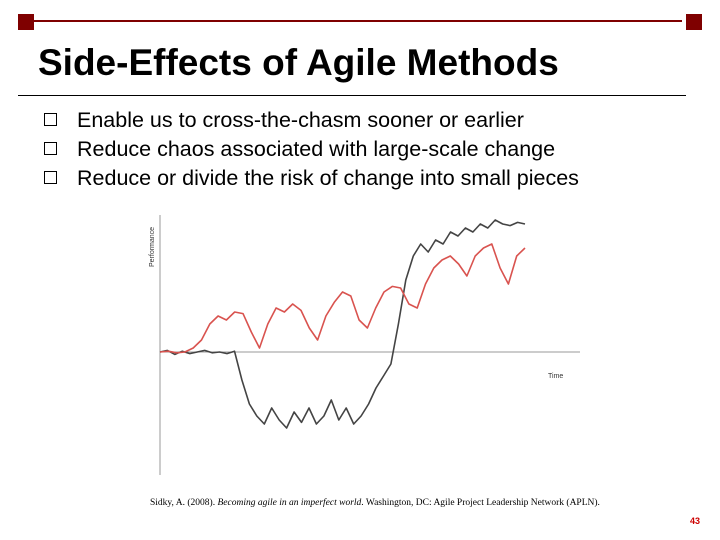 This screenshot has width=720, height=540. Describe the element at coordinates (289, 503) in the screenshot. I see `citation-book-title: Becoming agile in an imperfect world` at that location.